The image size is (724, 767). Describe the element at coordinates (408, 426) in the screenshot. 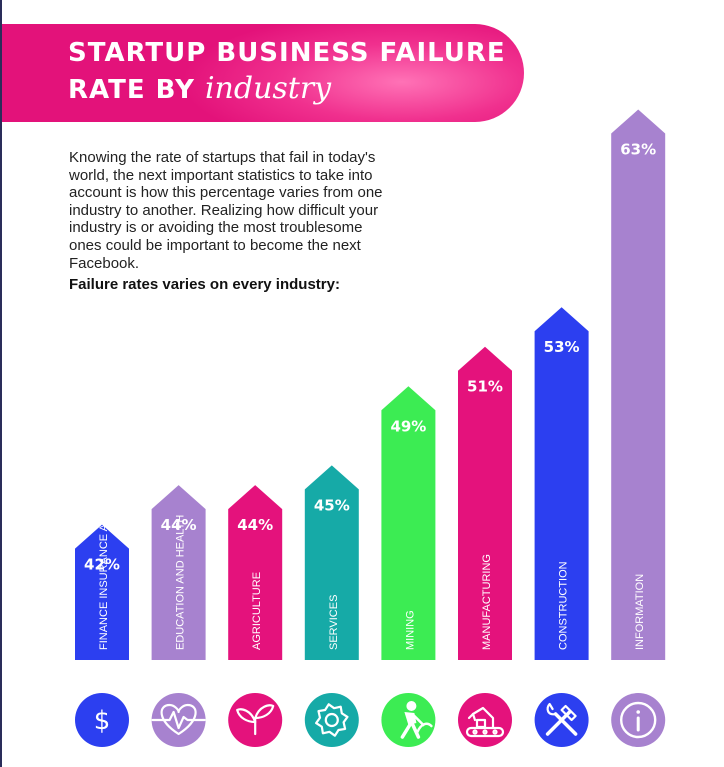

I see `value-label-mining: 49%` at that location.